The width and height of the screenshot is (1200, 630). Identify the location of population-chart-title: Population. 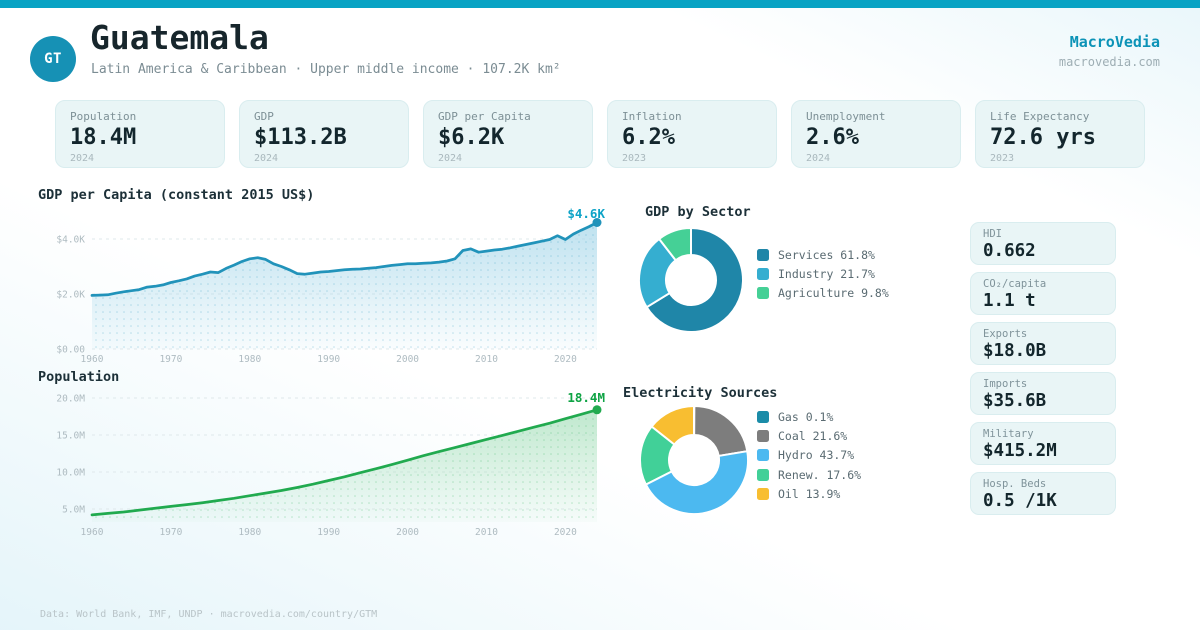
(79, 377).